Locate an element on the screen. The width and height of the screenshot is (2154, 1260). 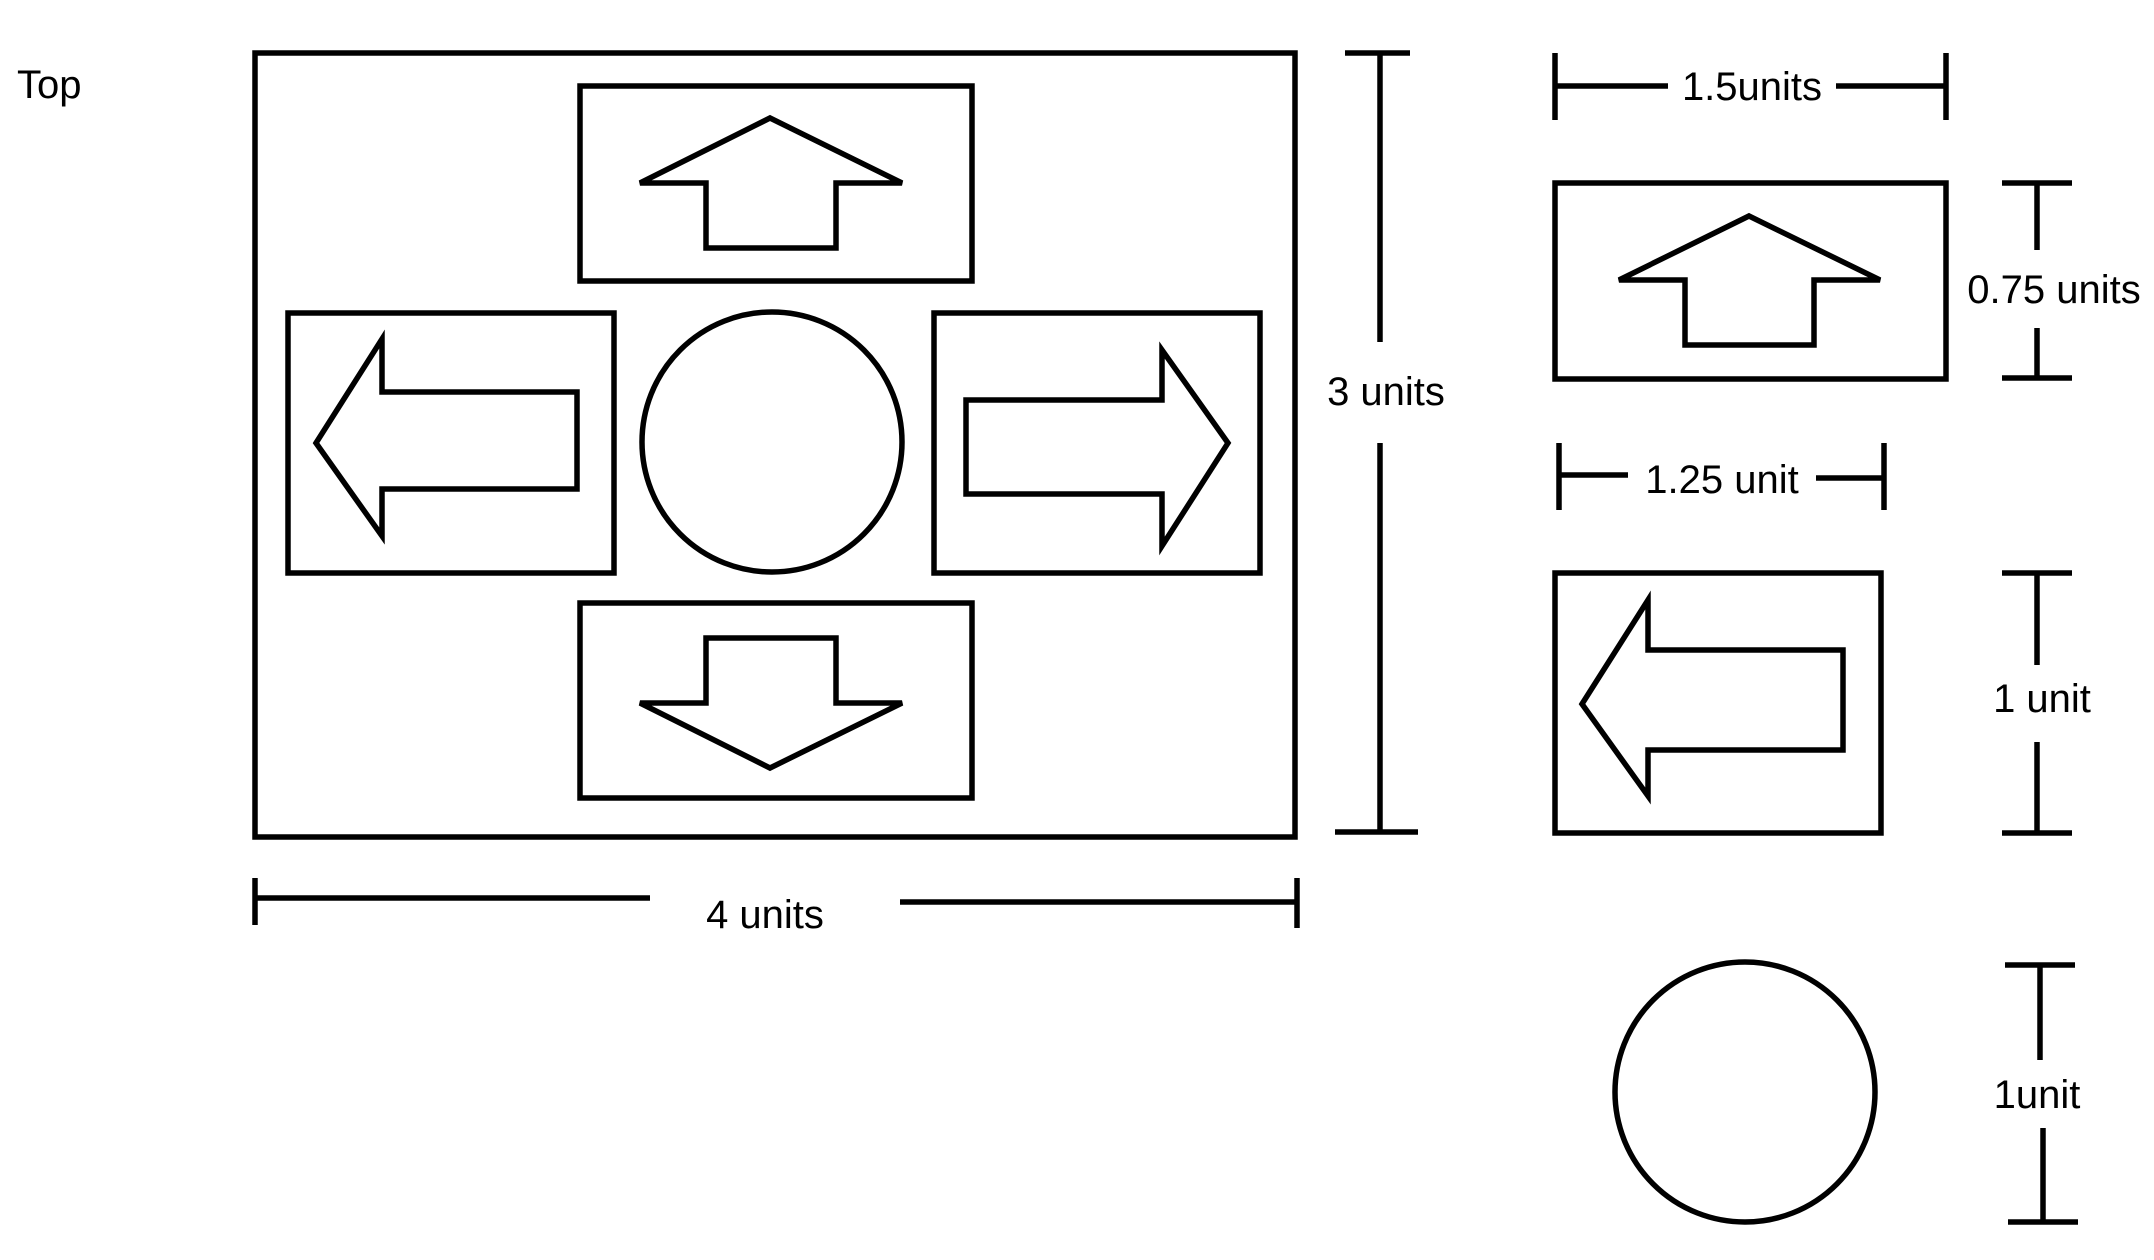
view-label: Top is located at coordinates (49, 85).